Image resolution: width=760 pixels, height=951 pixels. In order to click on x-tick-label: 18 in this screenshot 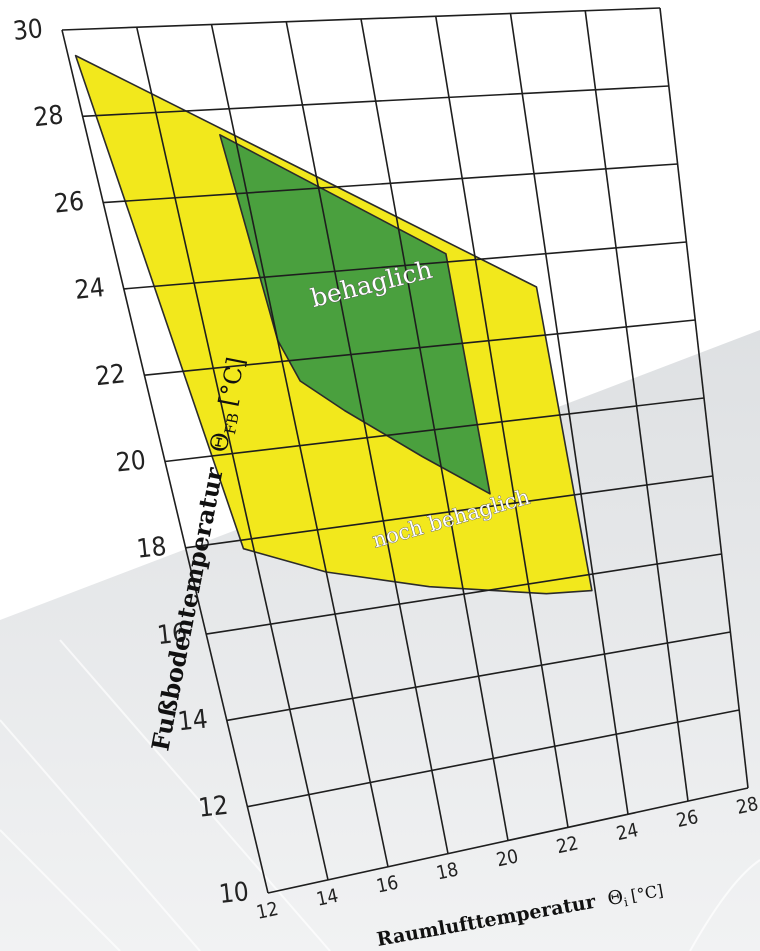, I will do `click(447, 871)`.